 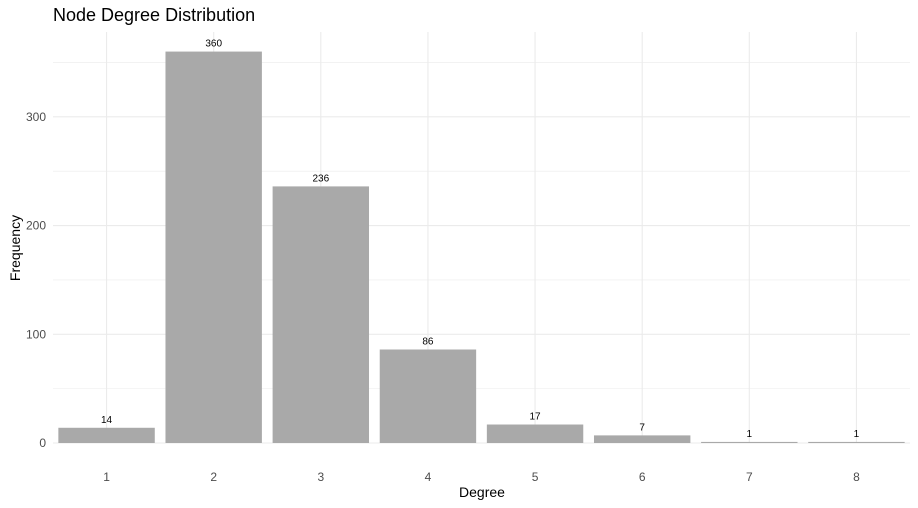 What do you see at coordinates (15, 248) in the screenshot?
I see `y-axis-title: Frequency` at bounding box center [15, 248].